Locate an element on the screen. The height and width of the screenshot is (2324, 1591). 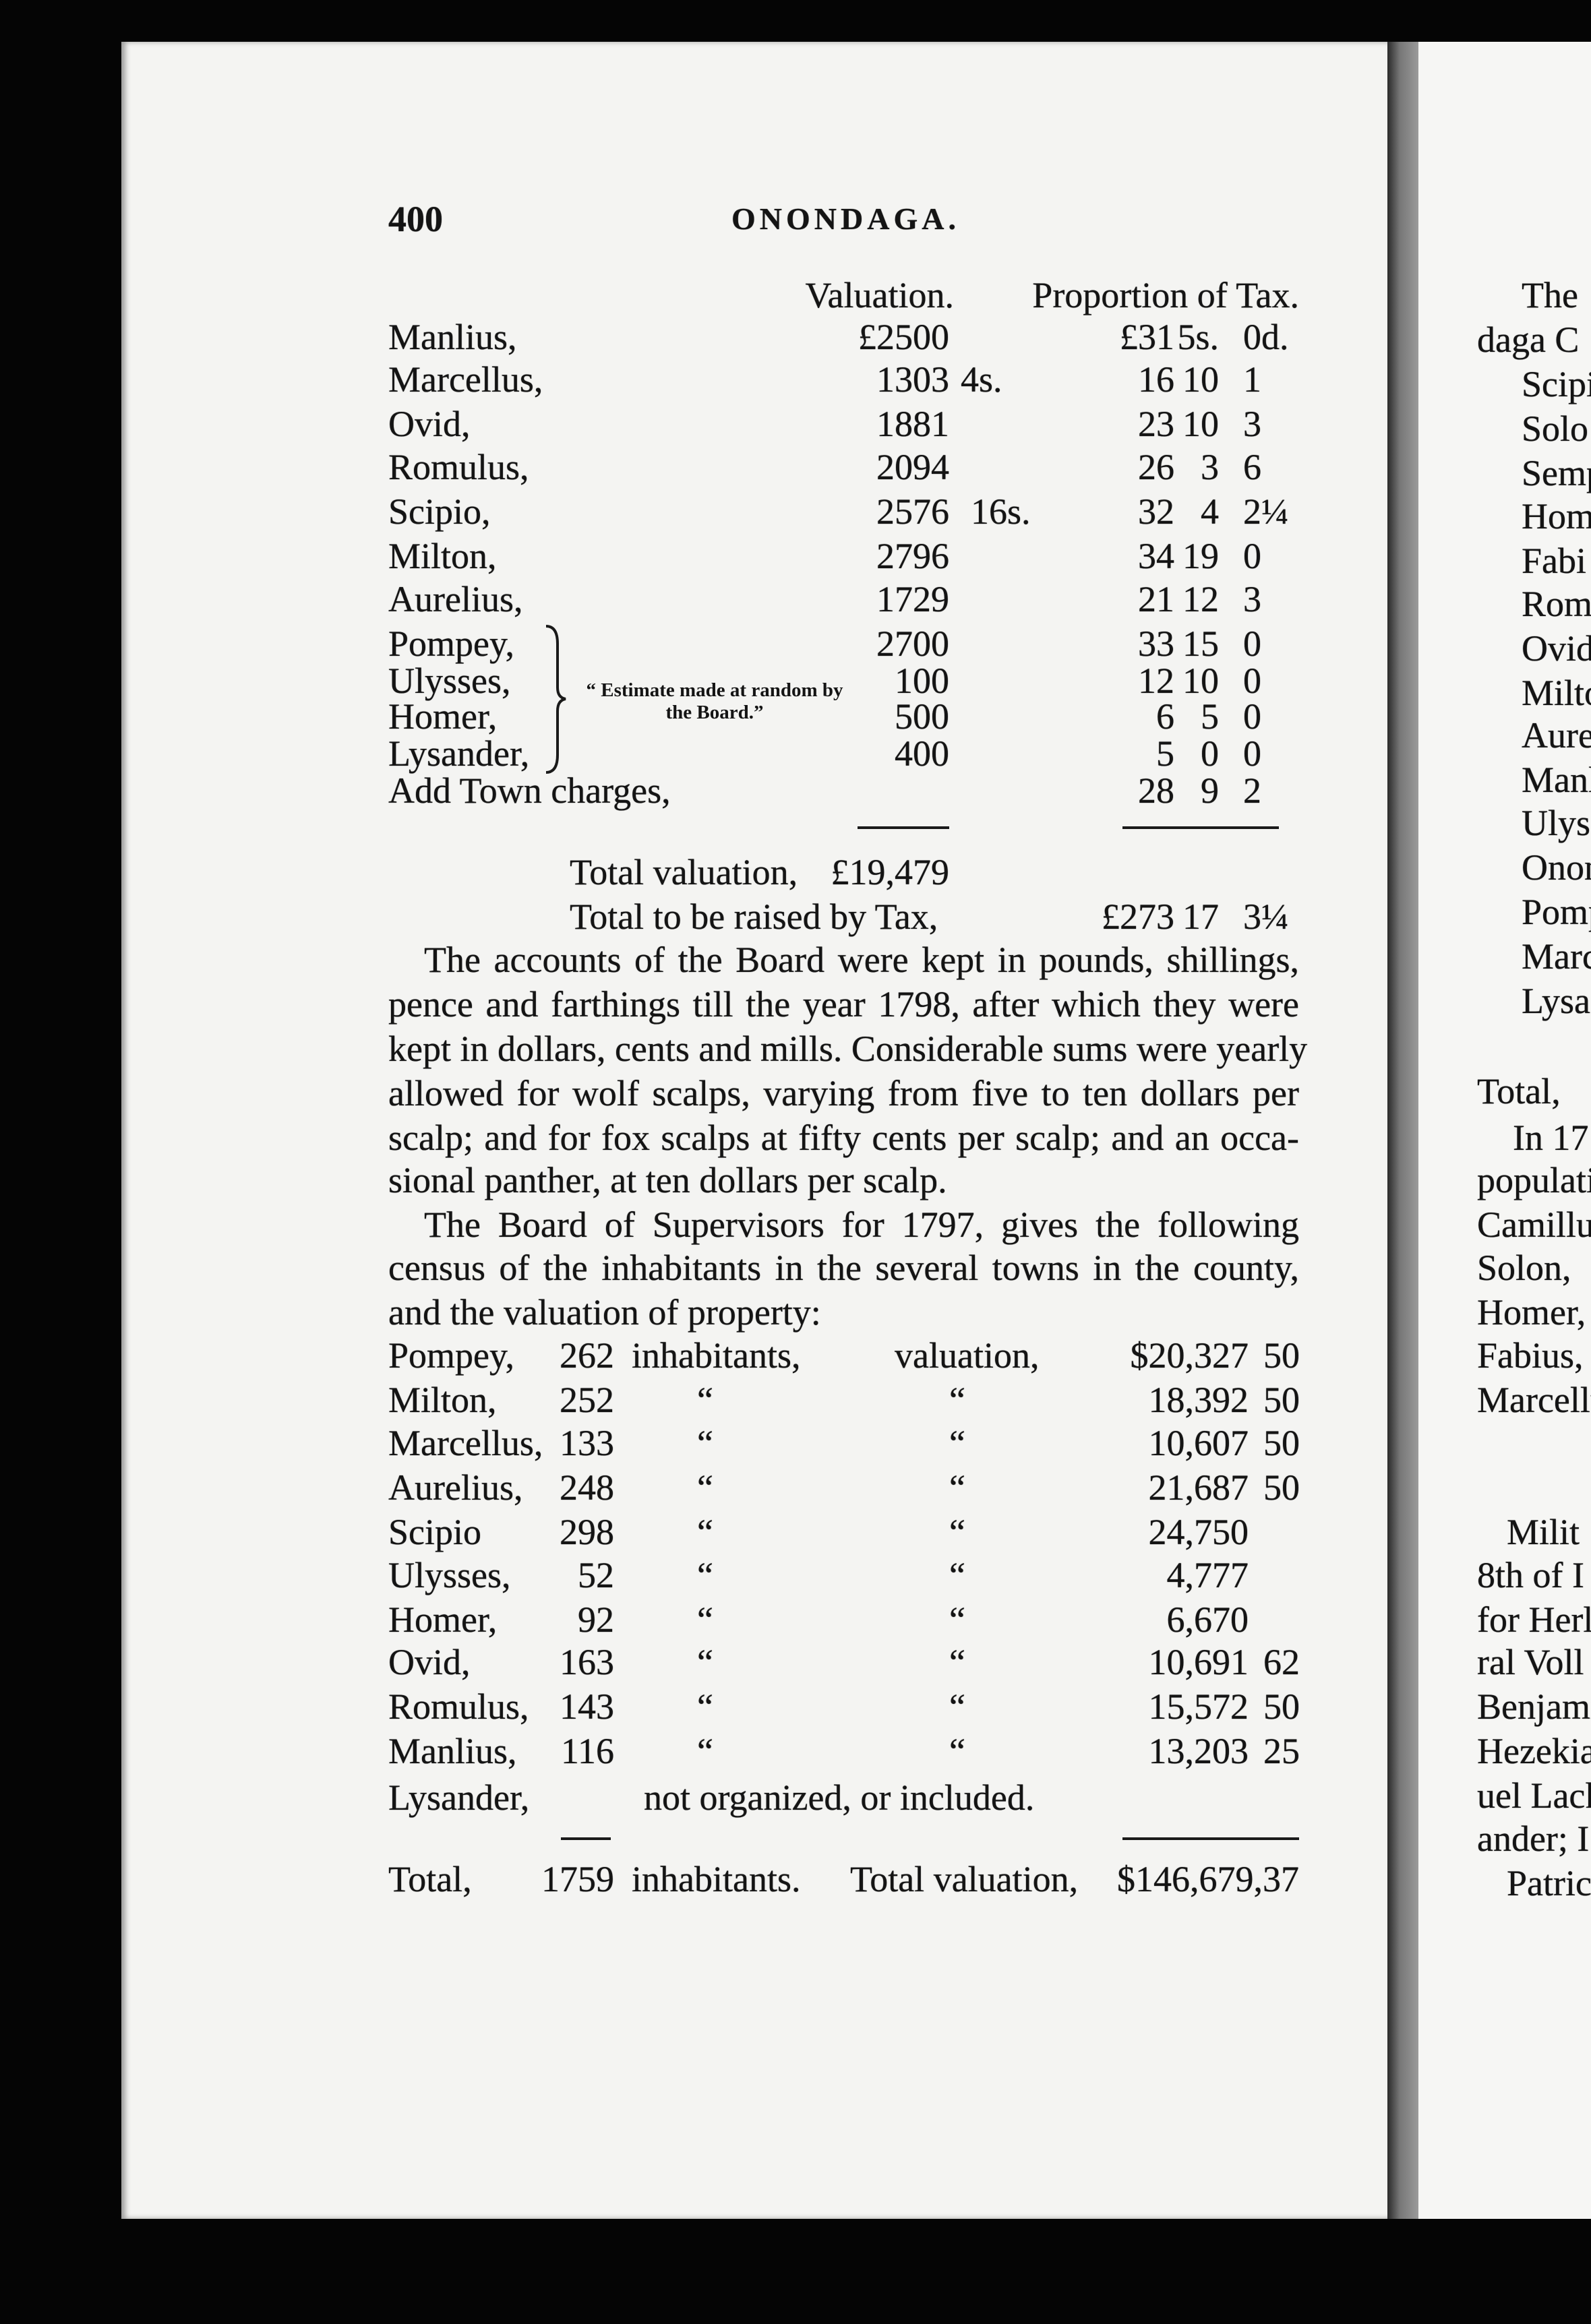
tax-pence: 2¼ is located at coordinates (1266, 511).